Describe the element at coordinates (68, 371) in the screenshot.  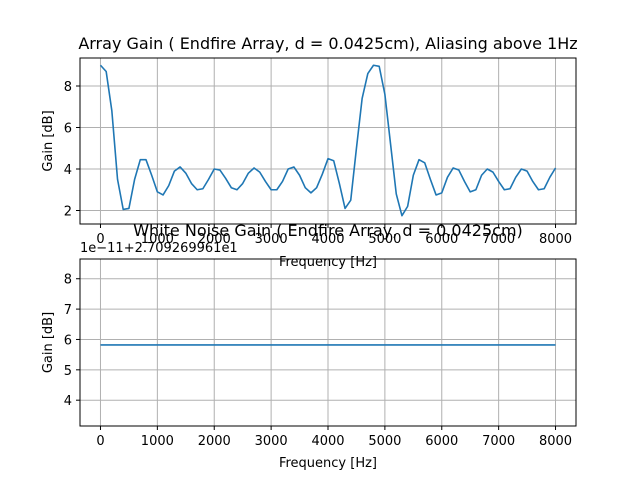
I see `white-noise-gain-y-tick-label: 5` at that location.